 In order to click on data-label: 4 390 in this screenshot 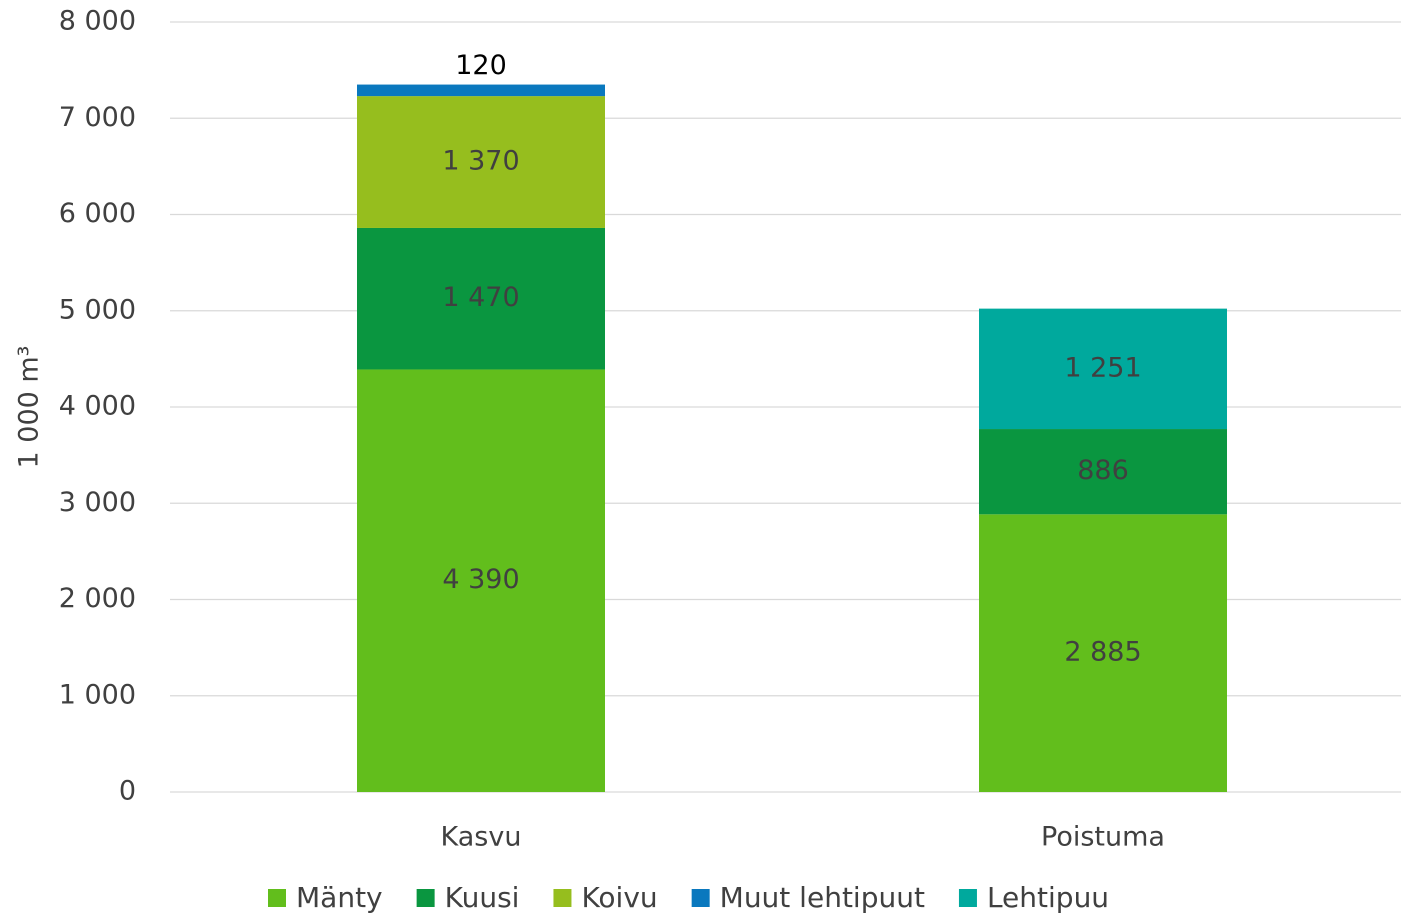, I will do `click(480, 579)`.